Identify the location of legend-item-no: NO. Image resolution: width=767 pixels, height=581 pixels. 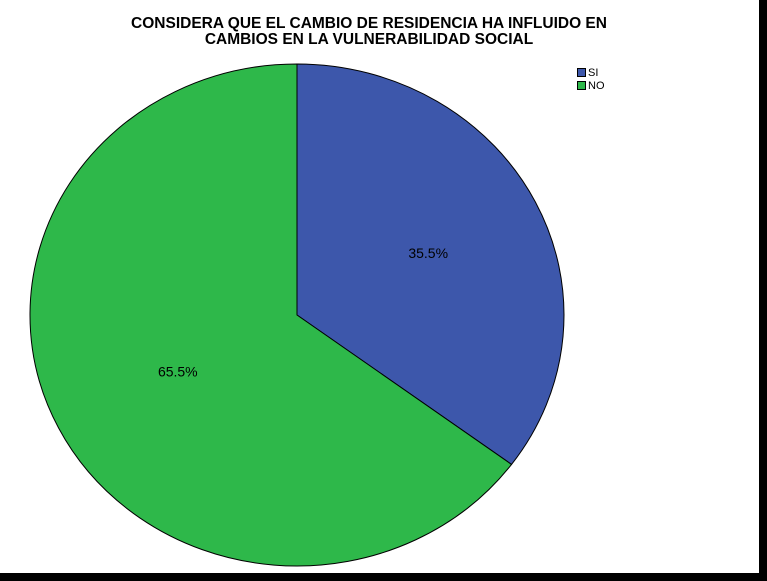
(591, 85).